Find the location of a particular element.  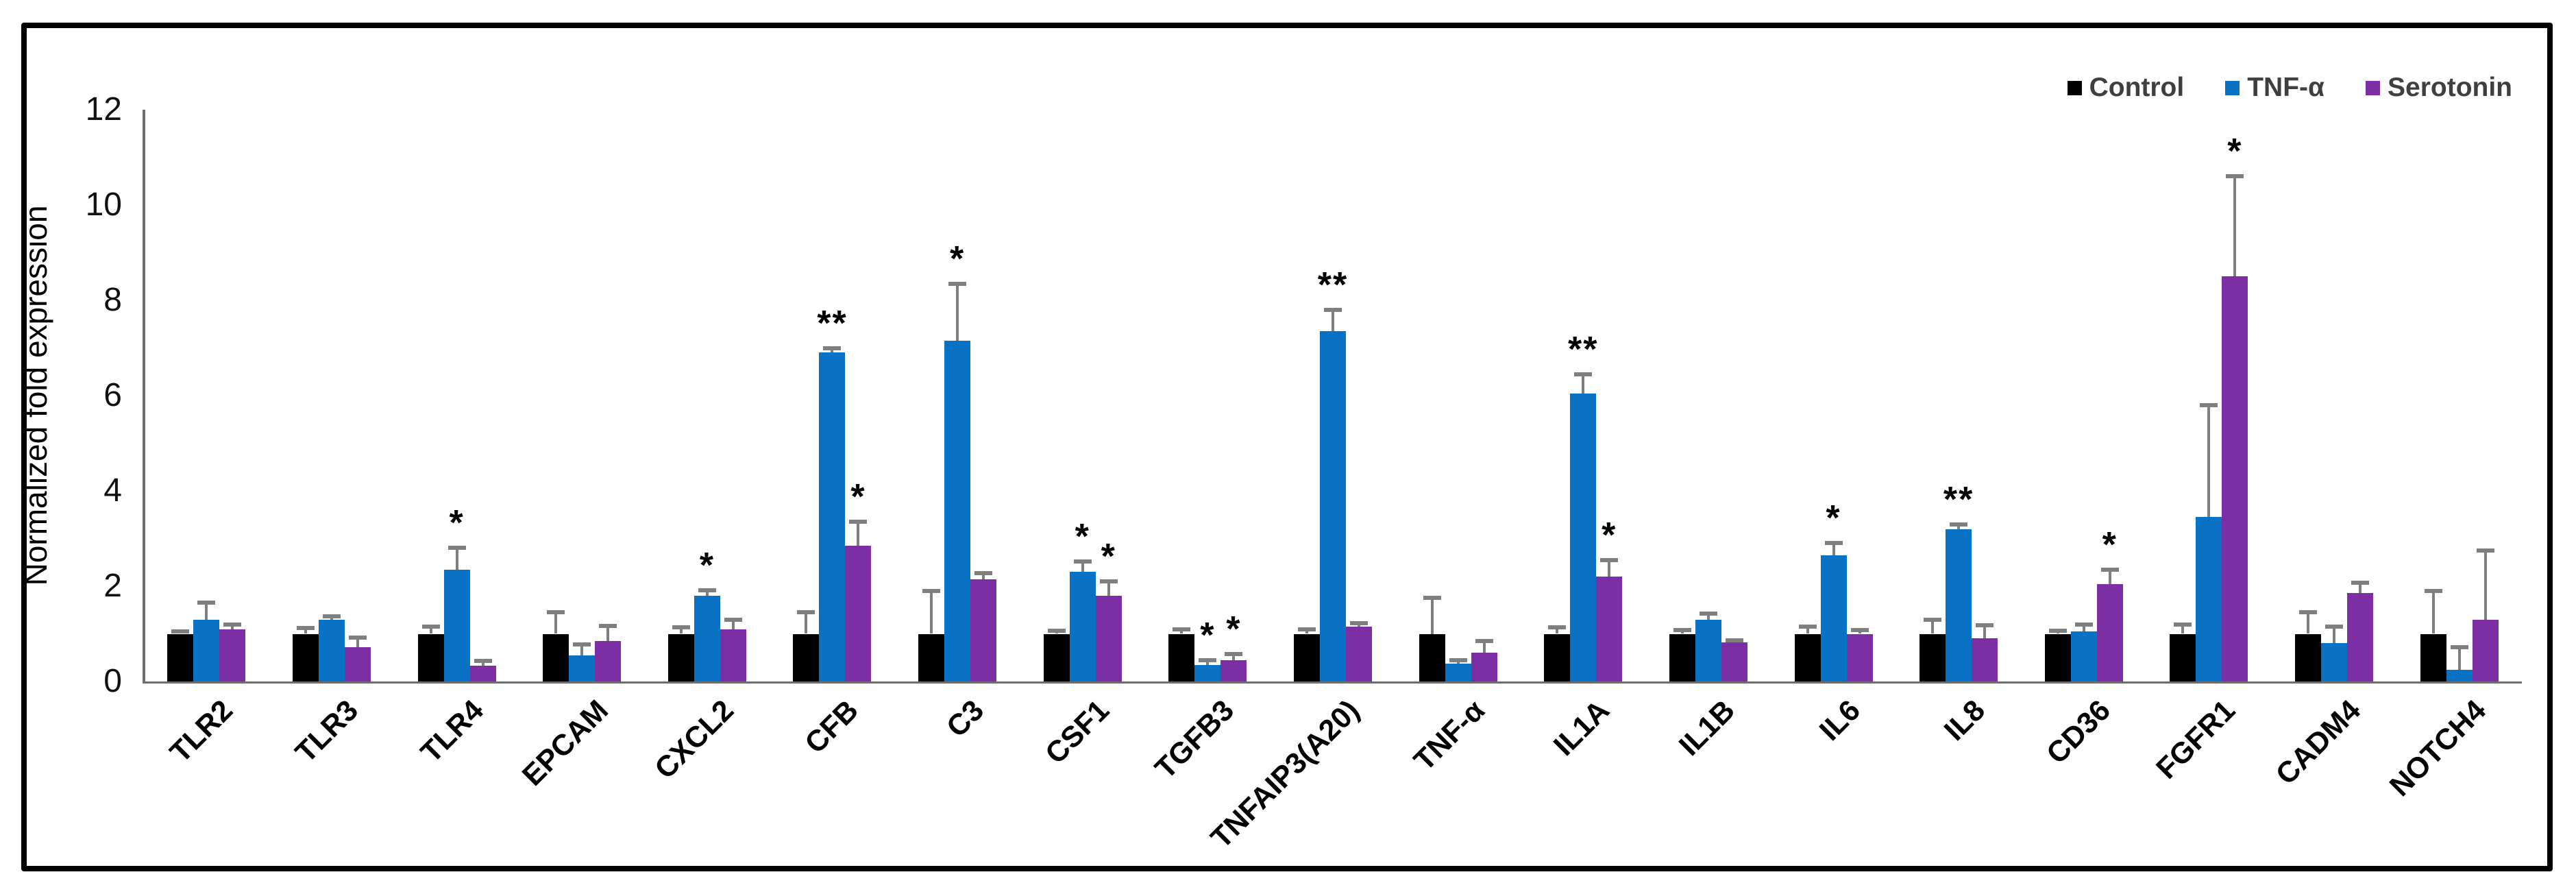

y-tick-label: 10 is located at coordinates (104, 205).